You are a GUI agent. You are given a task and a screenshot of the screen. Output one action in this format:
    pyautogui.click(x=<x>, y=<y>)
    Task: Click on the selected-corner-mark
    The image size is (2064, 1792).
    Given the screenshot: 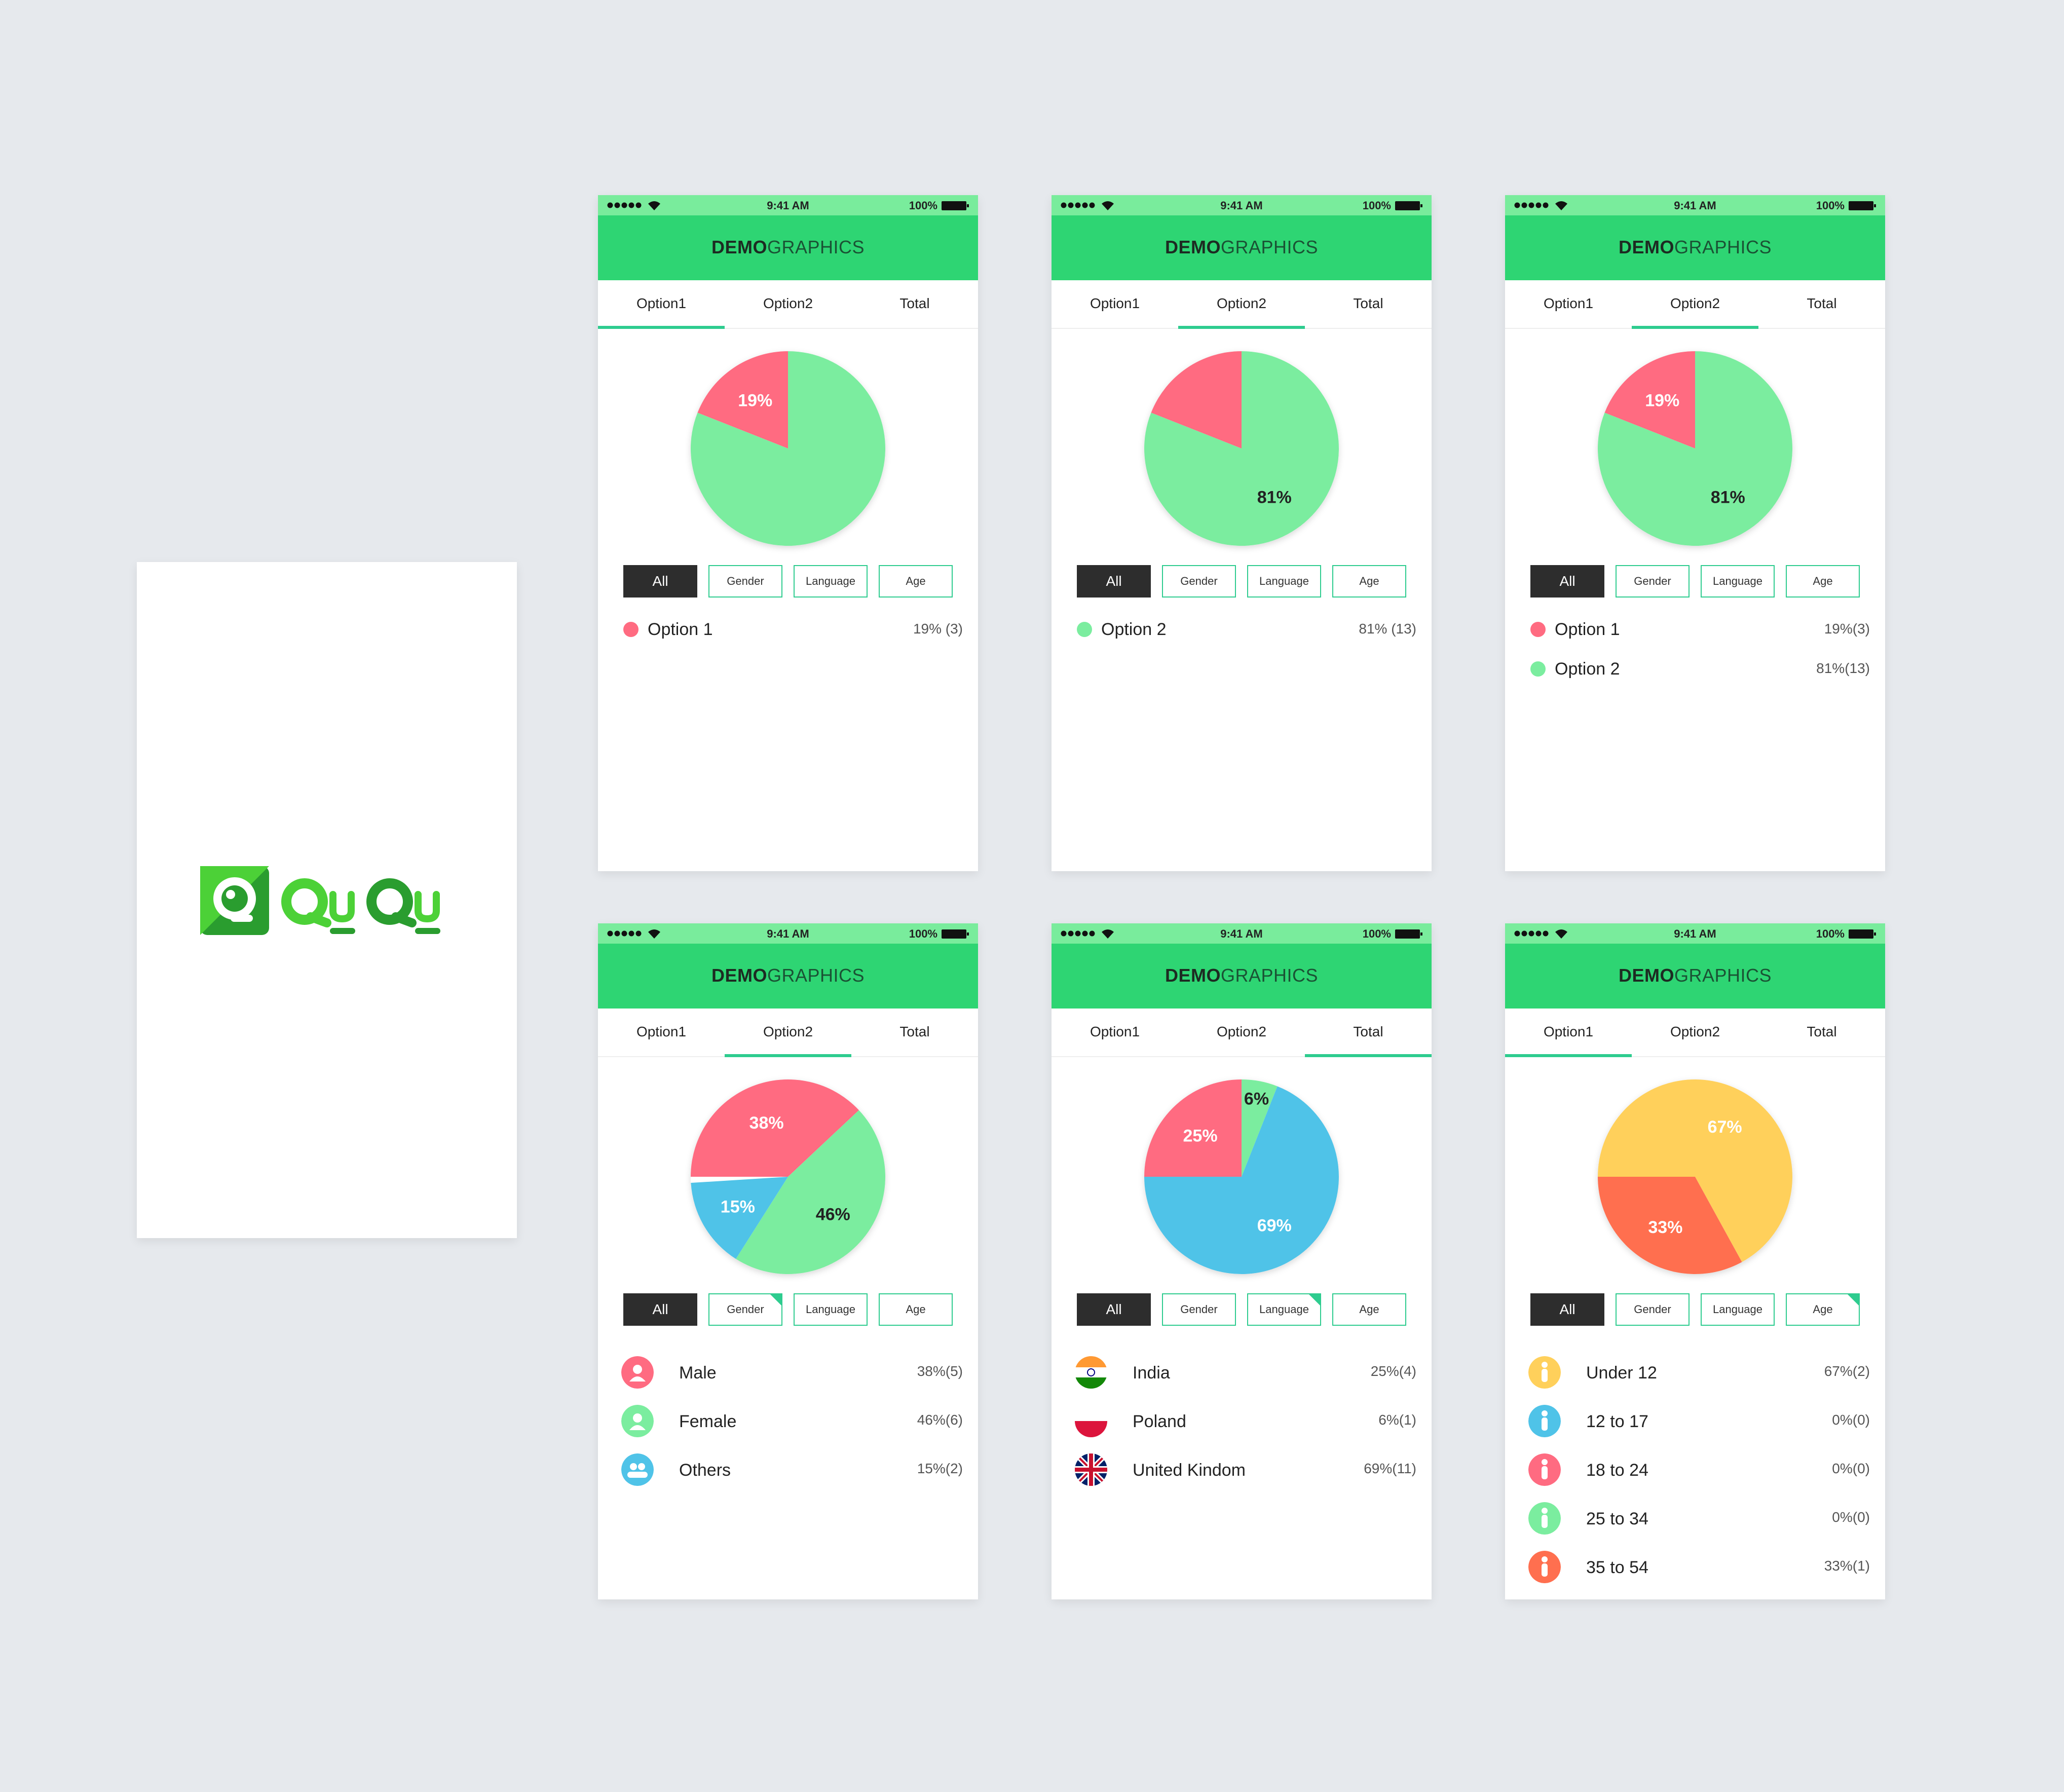 What is the action you would take?
    pyautogui.click(x=1314, y=1300)
    